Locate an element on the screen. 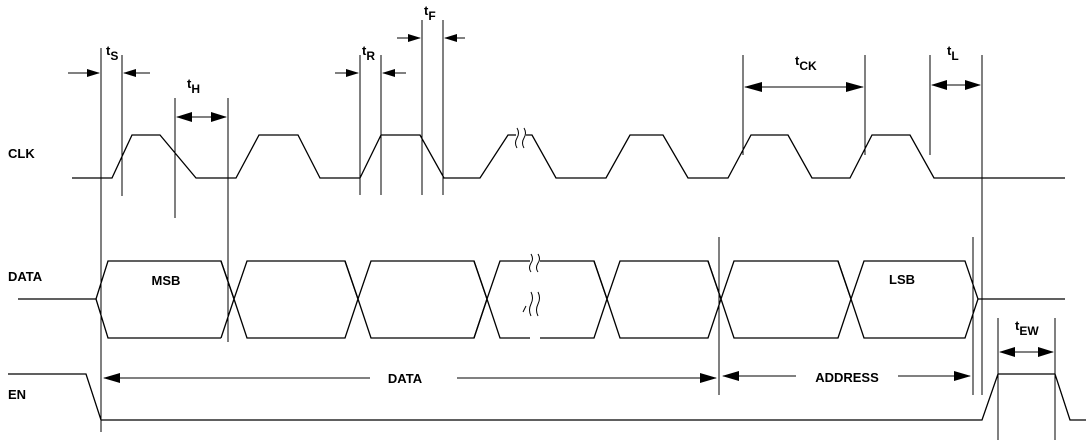 The width and height of the screenshot is (1086, 444). data-break-mark is located at coordinates (531, 285).